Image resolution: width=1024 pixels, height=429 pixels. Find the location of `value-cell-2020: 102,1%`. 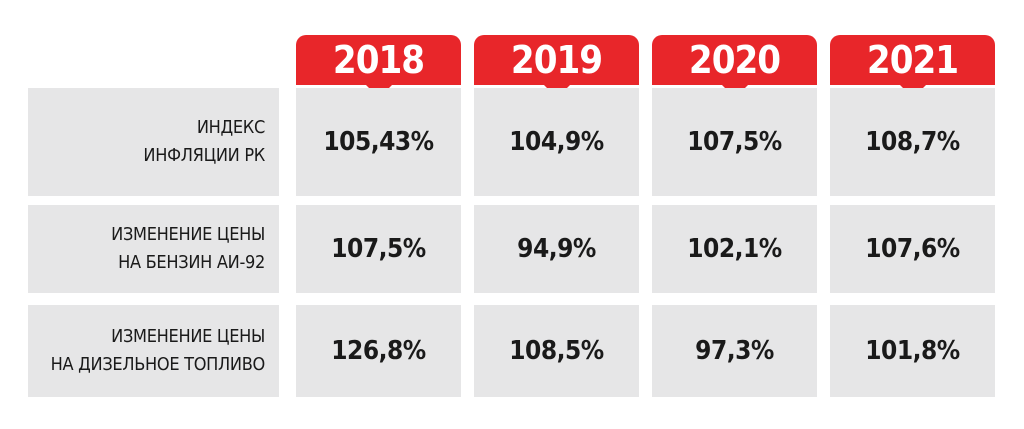

value-cell-2020: 102,1% is located at coordinates (734, 249).